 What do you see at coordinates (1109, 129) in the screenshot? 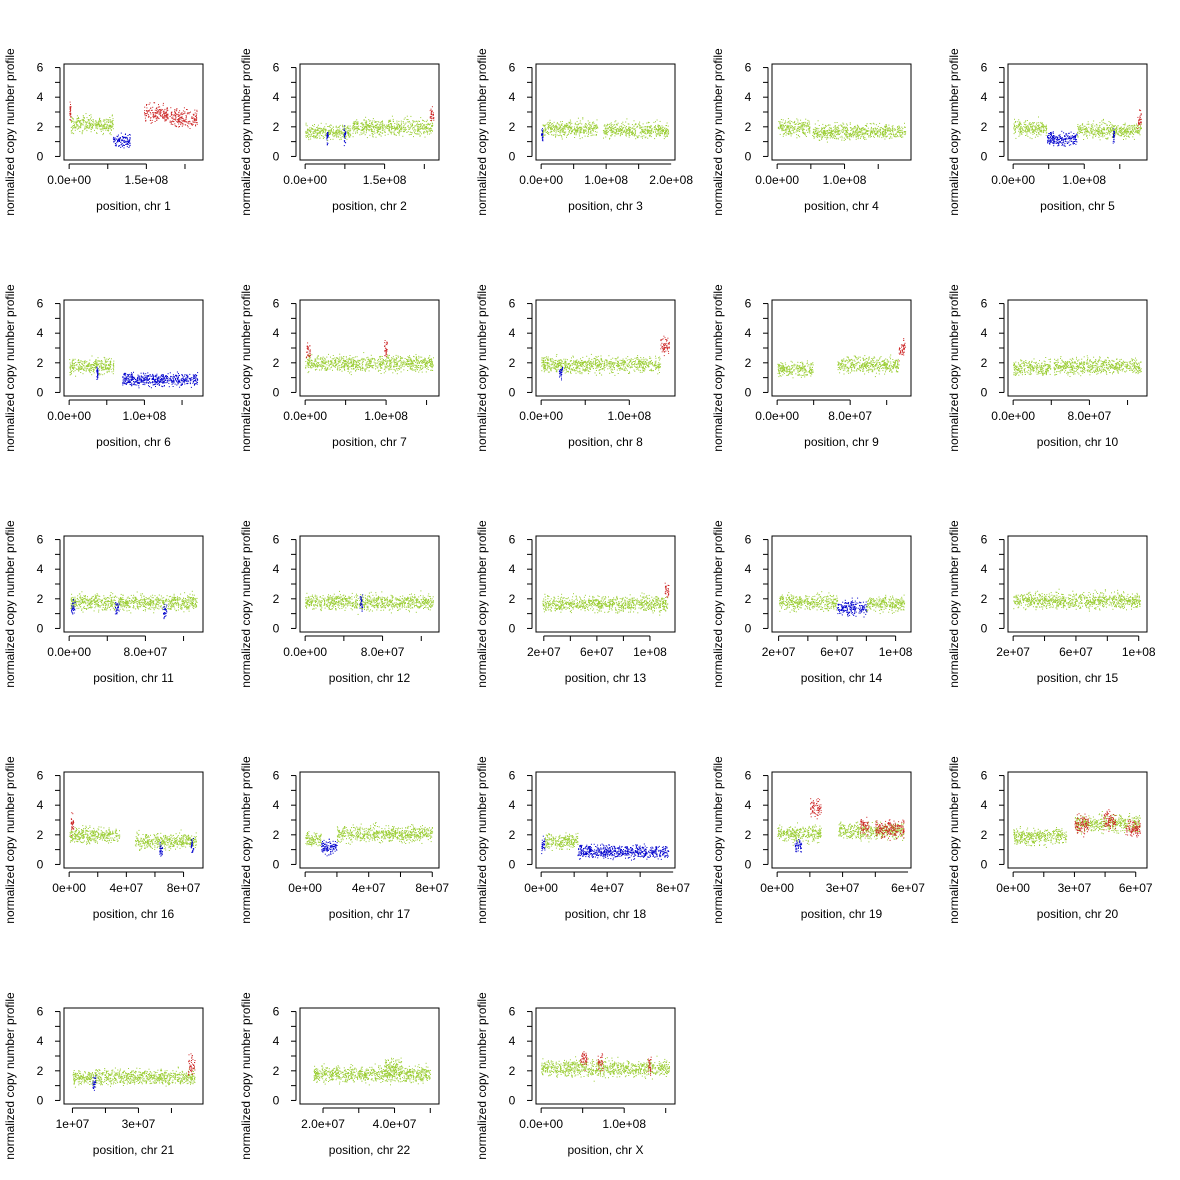
I see `segment-normal` at bounding box center [1109, 129].